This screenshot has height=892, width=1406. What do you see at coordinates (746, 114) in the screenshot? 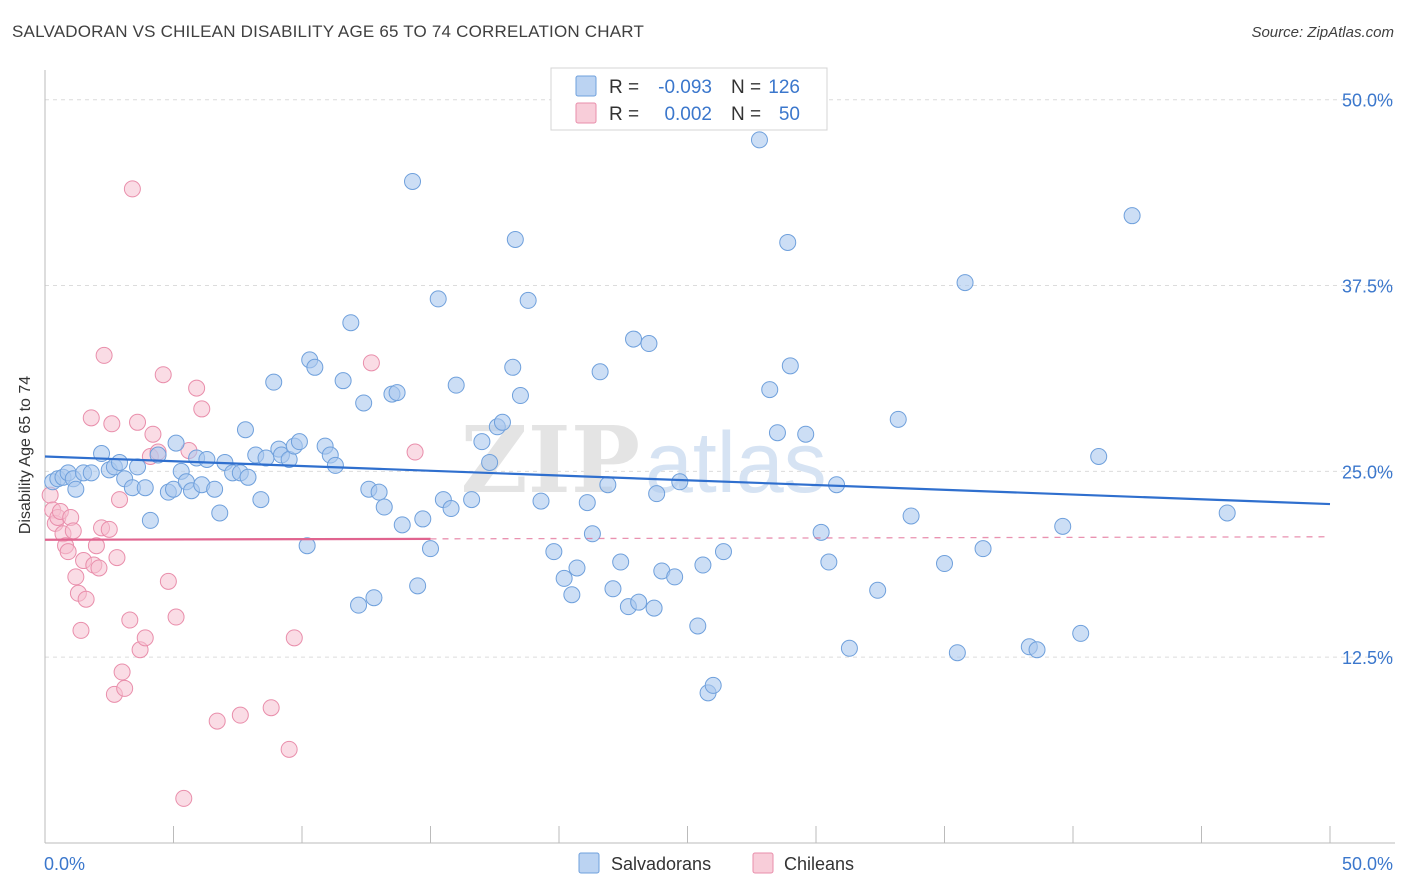
I see `legend-n-label-2: N =` at bounding box center [746, 114].